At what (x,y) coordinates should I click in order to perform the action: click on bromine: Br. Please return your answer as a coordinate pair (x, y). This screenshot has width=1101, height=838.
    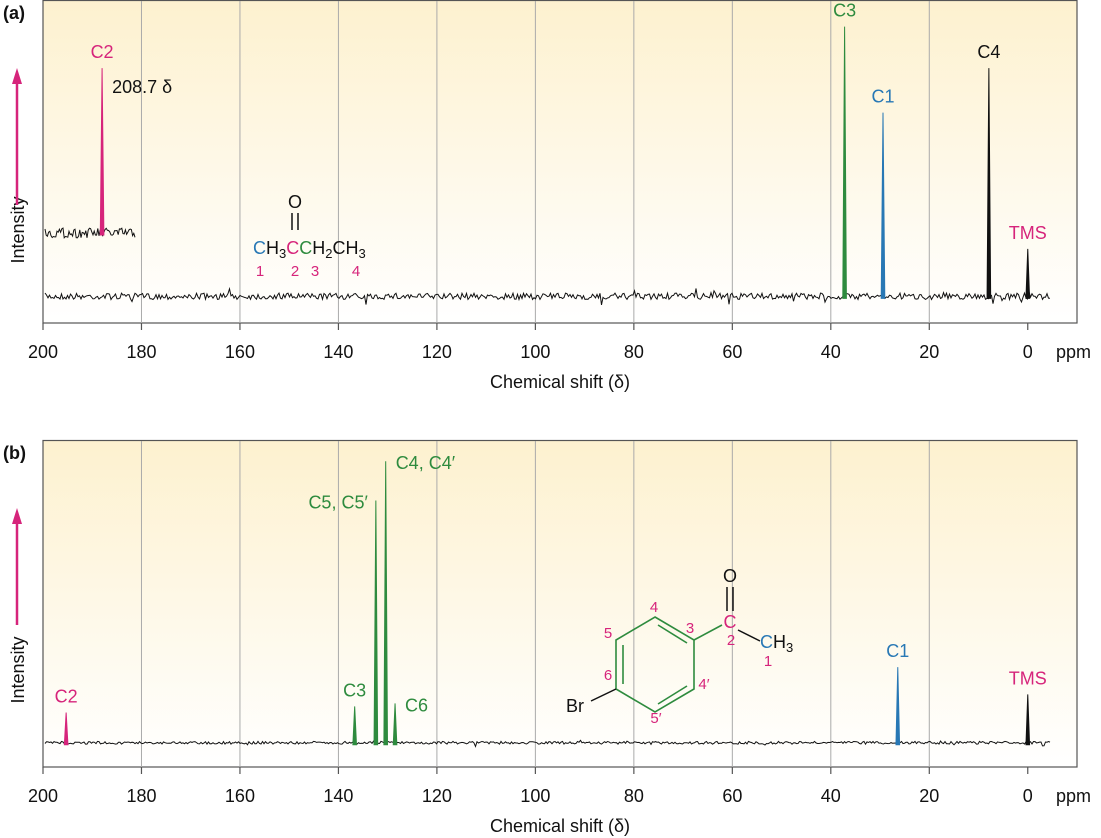
    Looking at the image, I should click on (575, 706).